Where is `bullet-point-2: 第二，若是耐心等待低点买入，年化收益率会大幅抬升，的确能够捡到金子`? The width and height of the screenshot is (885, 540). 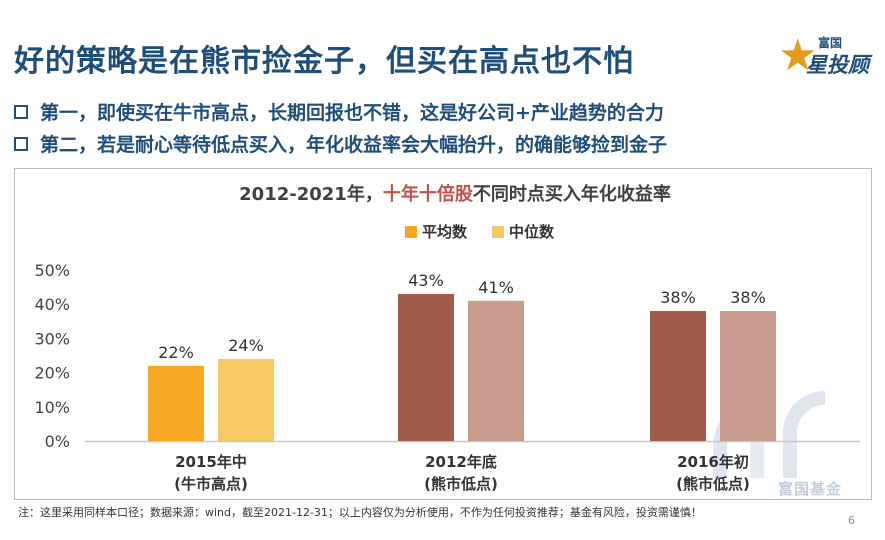 bullet-point-2: 第二，若是耐心等待低点买入，年化收益率会大幅抬升，的确能够捡到金子 is located at coordinates (340, 143).